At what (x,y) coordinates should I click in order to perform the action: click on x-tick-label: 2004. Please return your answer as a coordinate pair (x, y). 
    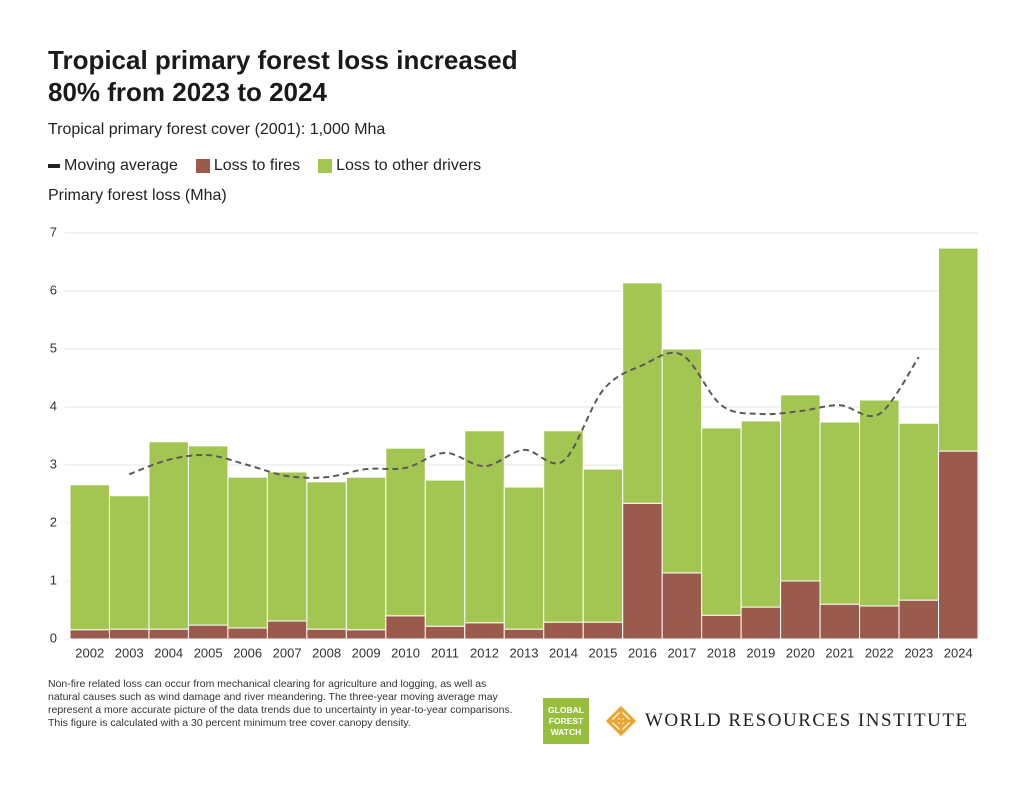
    Looking at the image, I should click on (168, 652).